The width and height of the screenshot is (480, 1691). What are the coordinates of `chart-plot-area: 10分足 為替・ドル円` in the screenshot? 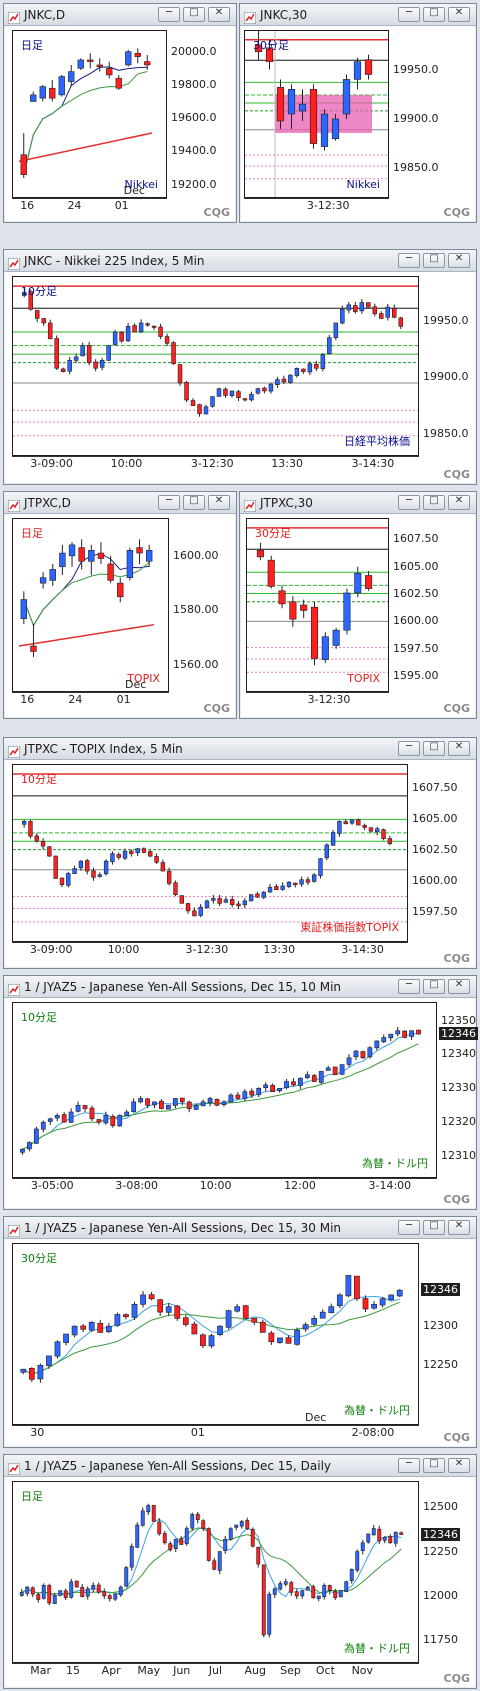 It's located at (224, 1090).